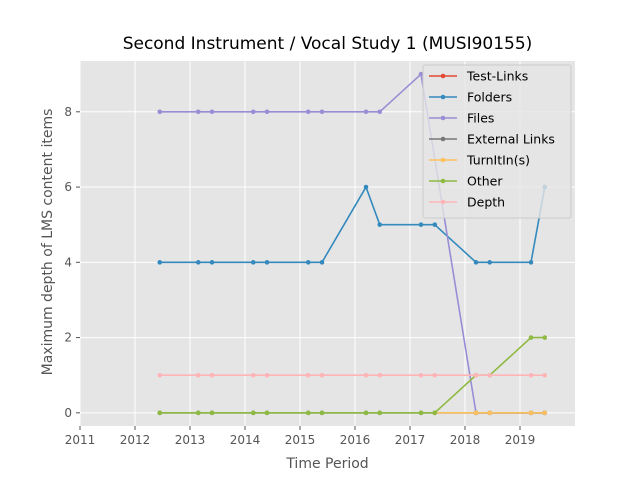 The image size is (640, 480). What do you see at coordinates (68, 112) in the screenshot?
I see `y-tick-label: 8` at bounding box center [68, 112].